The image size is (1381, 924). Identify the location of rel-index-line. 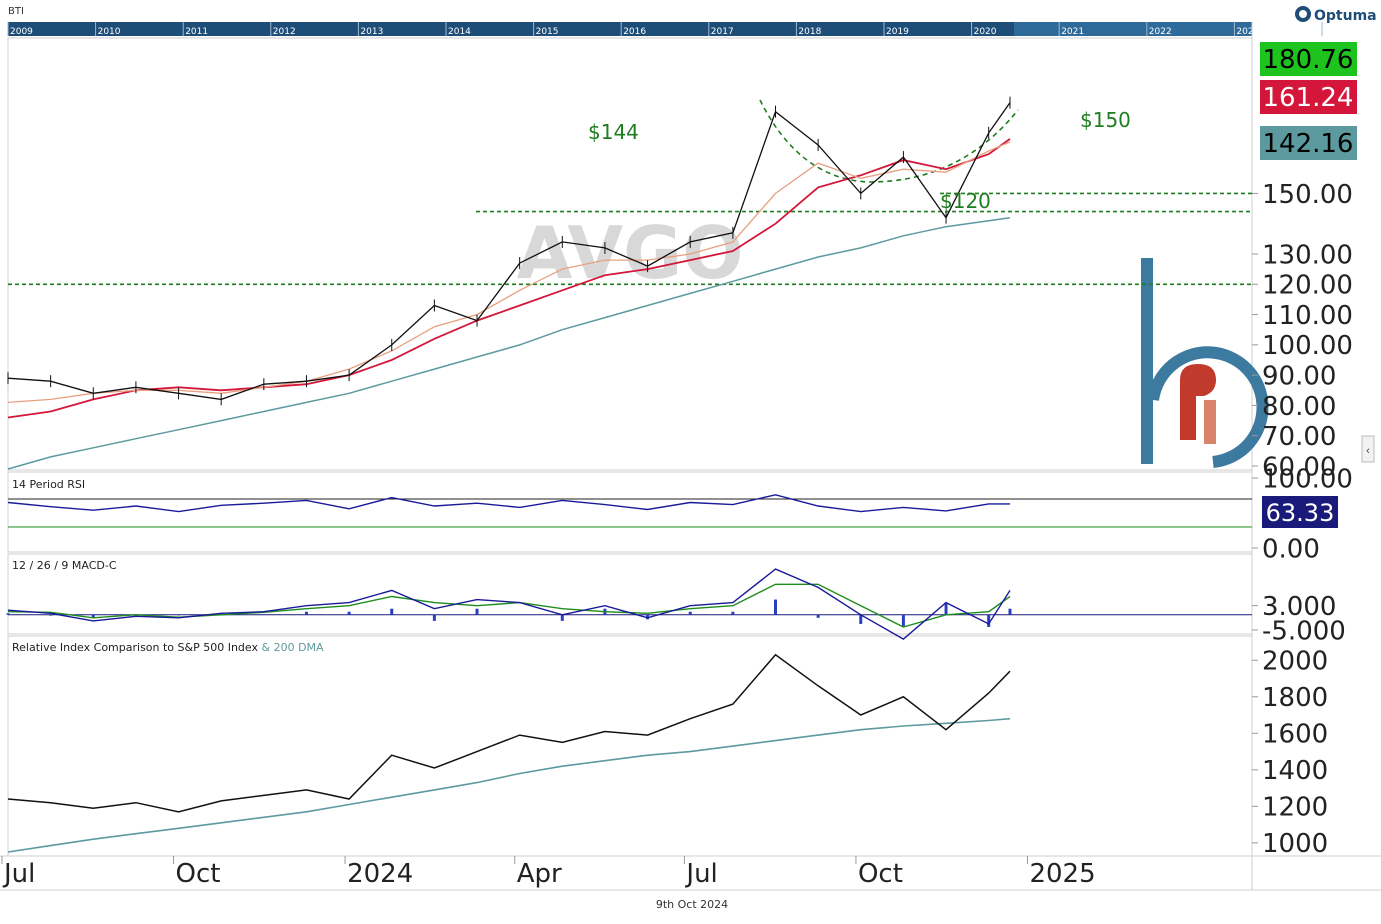
(509, 733).